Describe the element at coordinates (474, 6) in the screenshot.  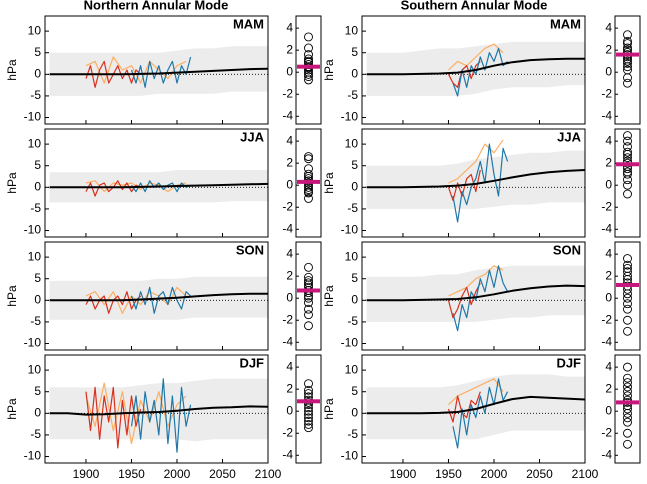
I see `column-title: Southern Annular Mode` at that location.